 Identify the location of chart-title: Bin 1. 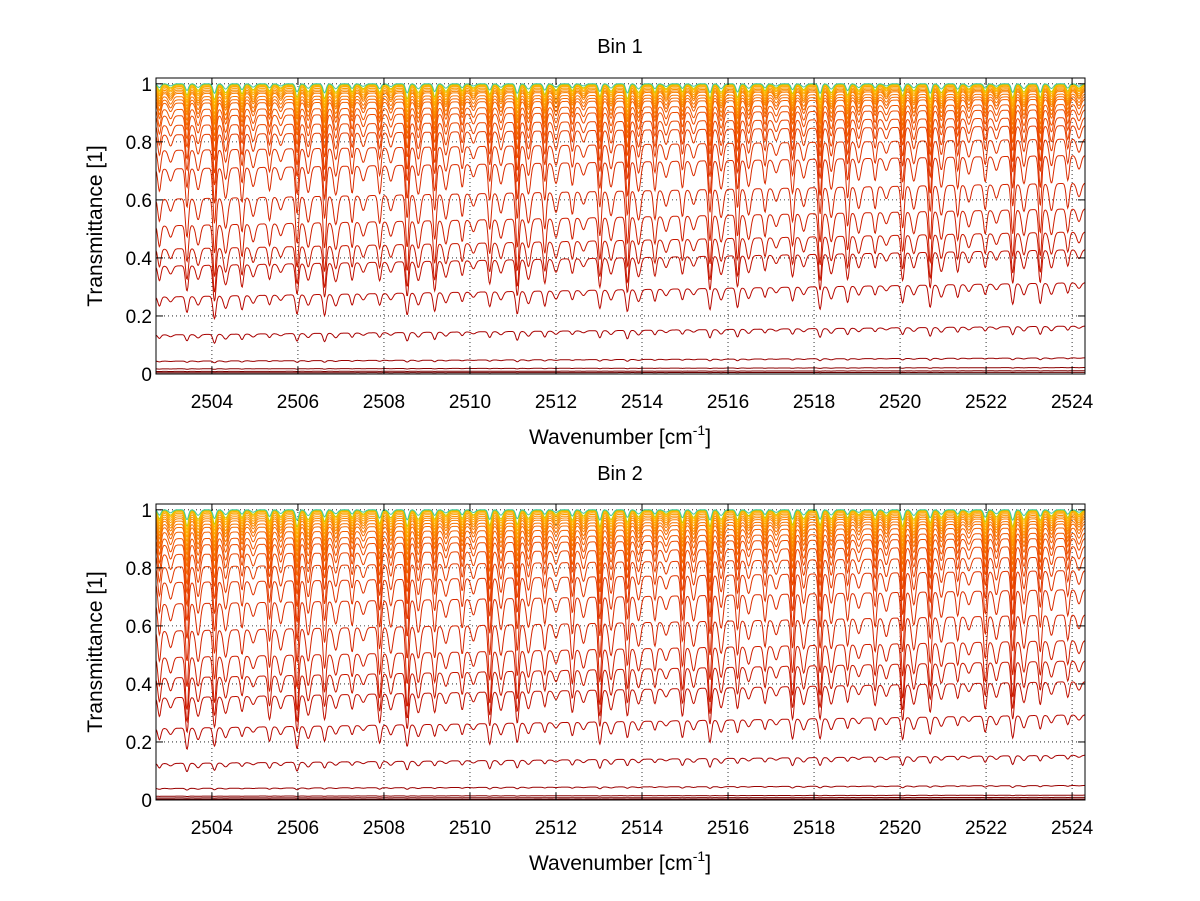
(620, 47).